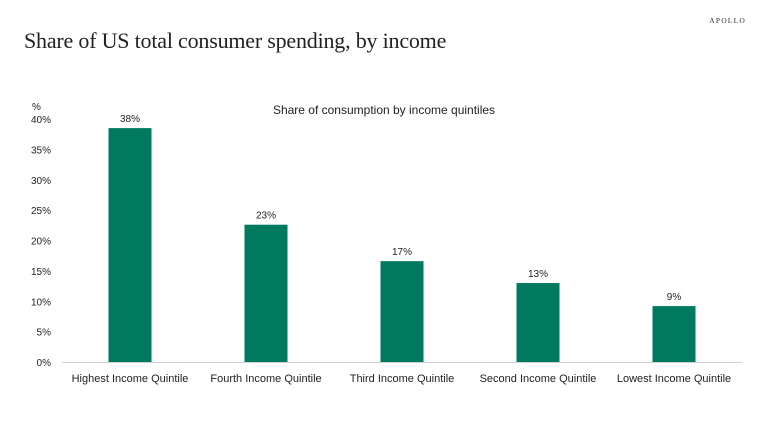 The width and height of the screenshot is (768, 432). I want to click on x-tick-label: Third Income Quintile, so click(402, 379).